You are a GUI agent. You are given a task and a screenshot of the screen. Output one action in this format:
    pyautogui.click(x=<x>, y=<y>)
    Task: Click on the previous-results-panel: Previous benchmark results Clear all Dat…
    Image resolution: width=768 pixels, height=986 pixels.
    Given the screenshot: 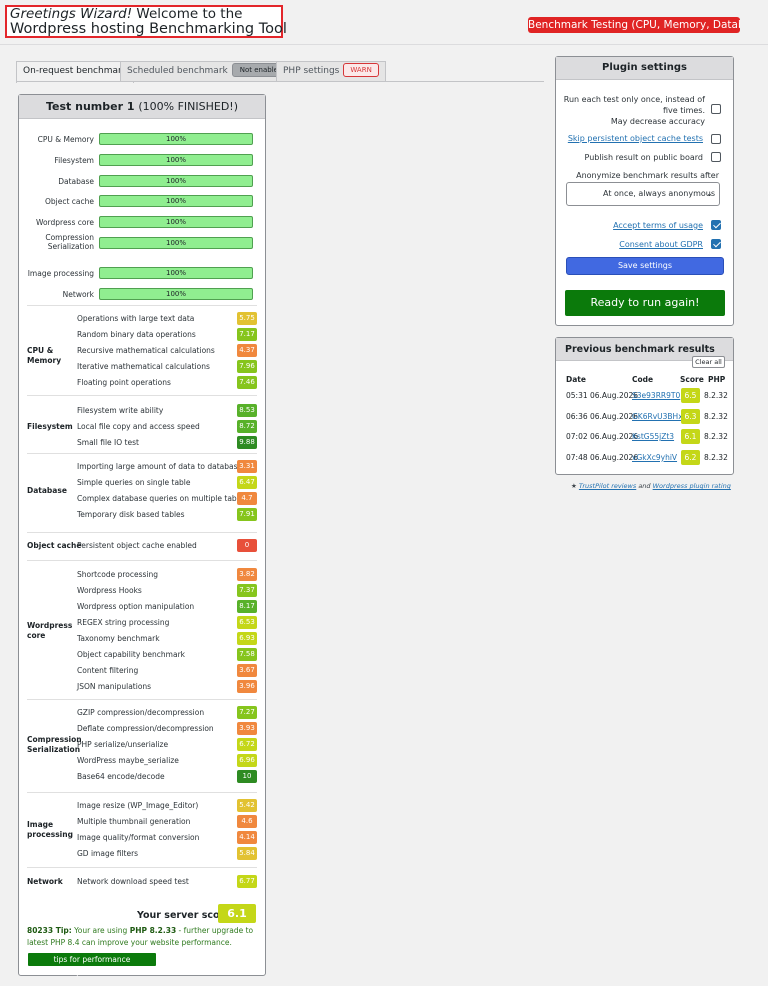 What is the action you would take?
    pyautogui.click(x=644, y=406)
    